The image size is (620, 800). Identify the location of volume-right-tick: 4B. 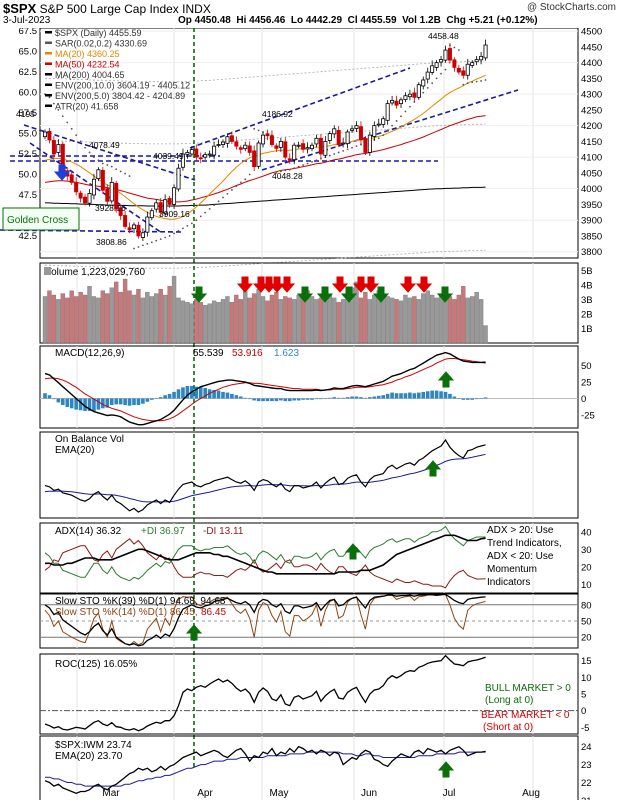
(587, 285).